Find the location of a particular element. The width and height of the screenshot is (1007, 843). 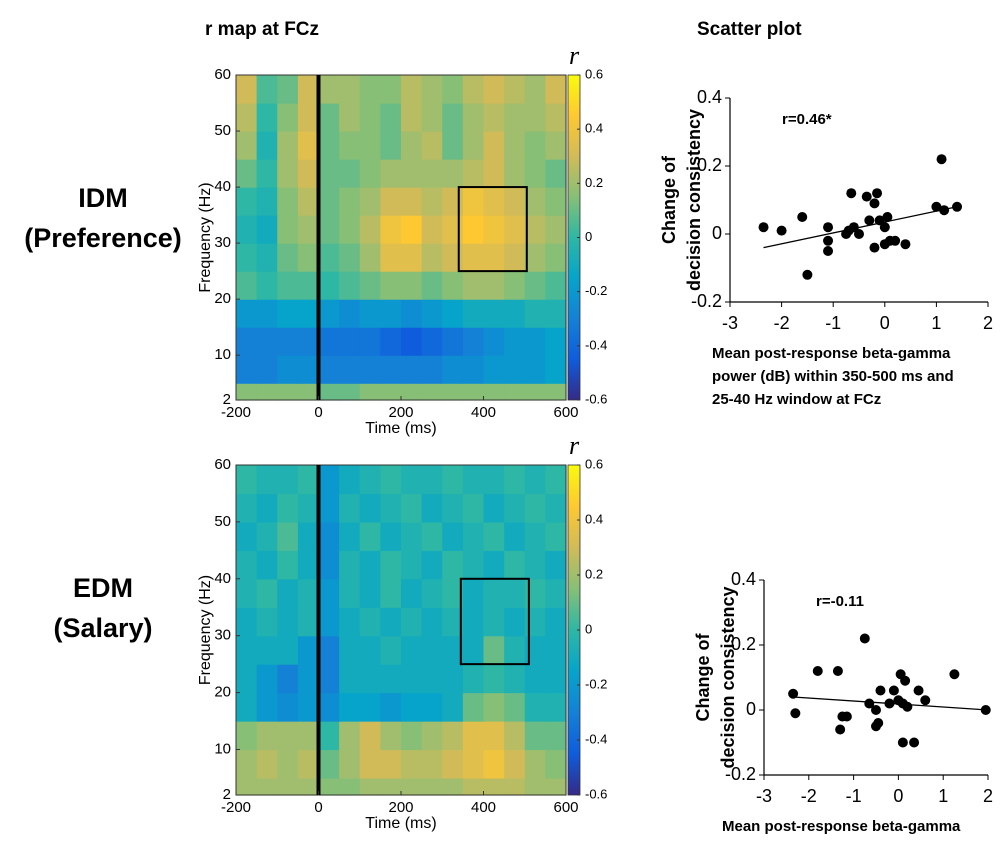

y-tick-label: 50 is located at coordinates (222, 521).